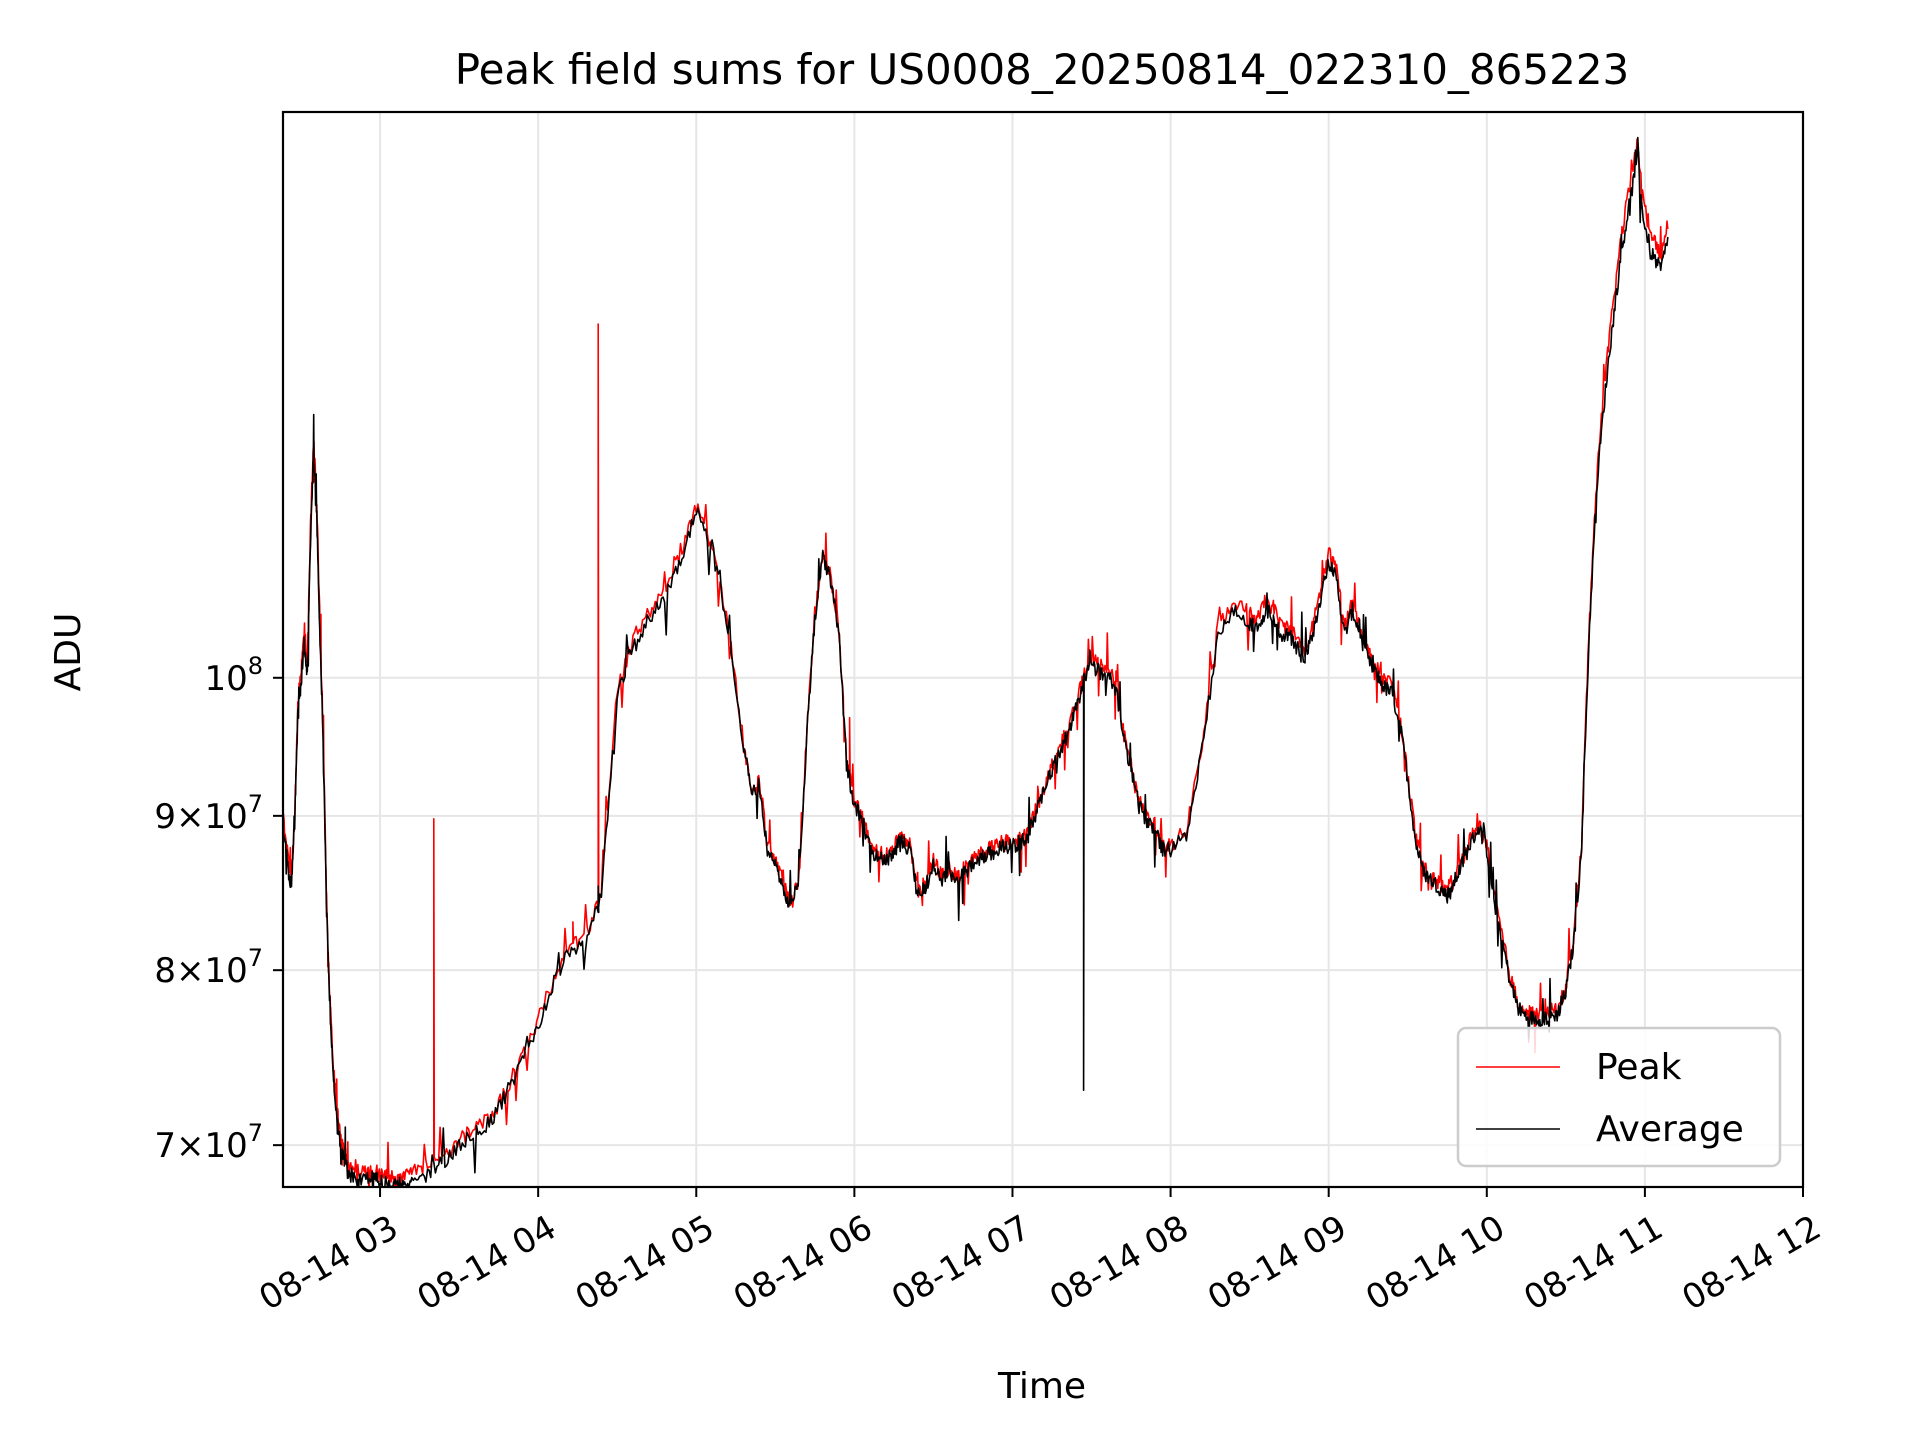 Image resolution: width=1920 pixels, height=1444 pixels. Describe the element at coordinates (961, 1263) in the screenshot. I see `x-tick-label: 08-14 07` at that location.